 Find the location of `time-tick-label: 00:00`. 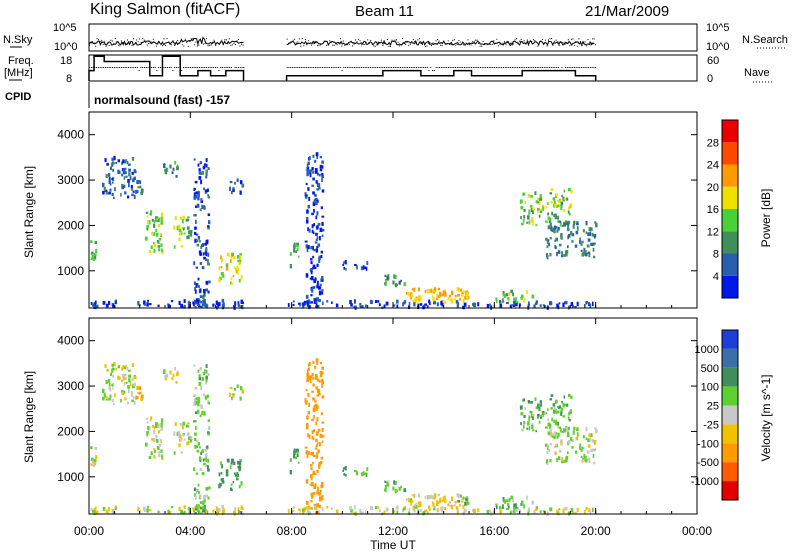

time-tick-label: 00:00 is located at coordinates (697, 531).